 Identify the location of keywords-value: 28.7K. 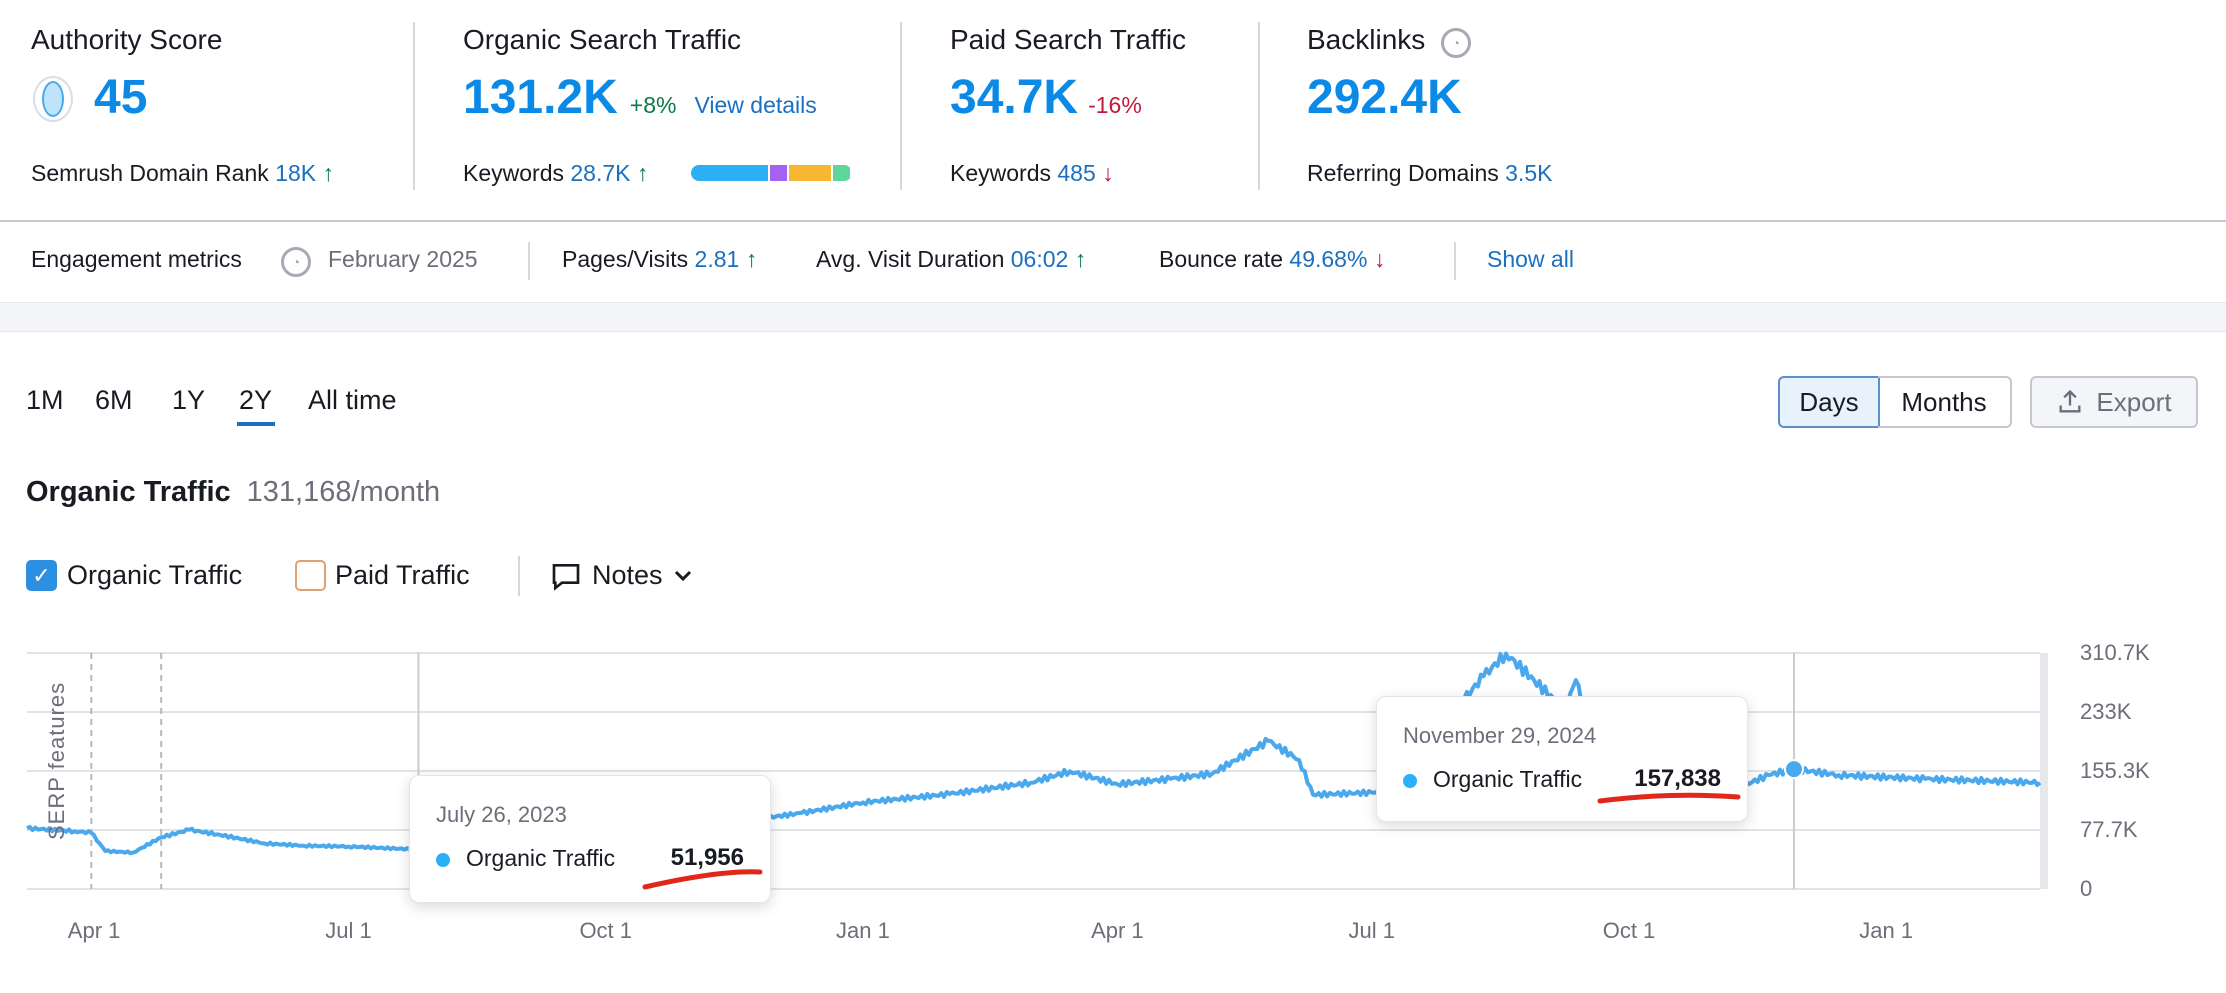
(600, 173).